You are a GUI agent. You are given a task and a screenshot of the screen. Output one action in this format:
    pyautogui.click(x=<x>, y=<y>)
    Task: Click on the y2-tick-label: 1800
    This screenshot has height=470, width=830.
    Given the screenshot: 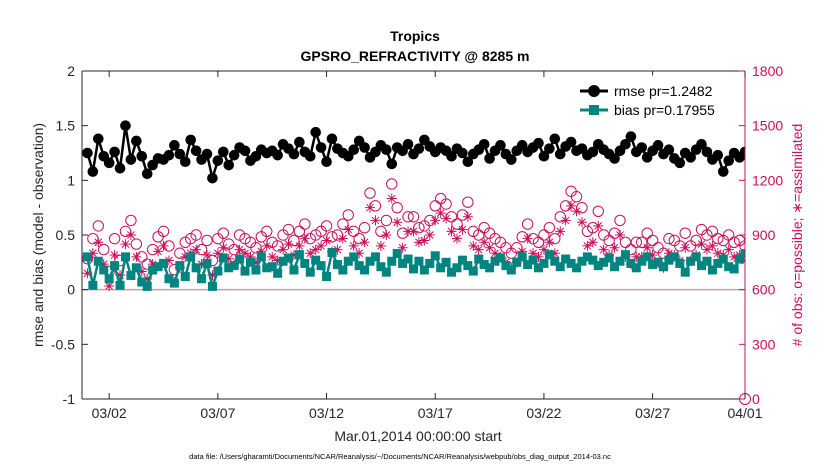 What is the action you would take?
    pyautogui.click(x=767, y=71)
    